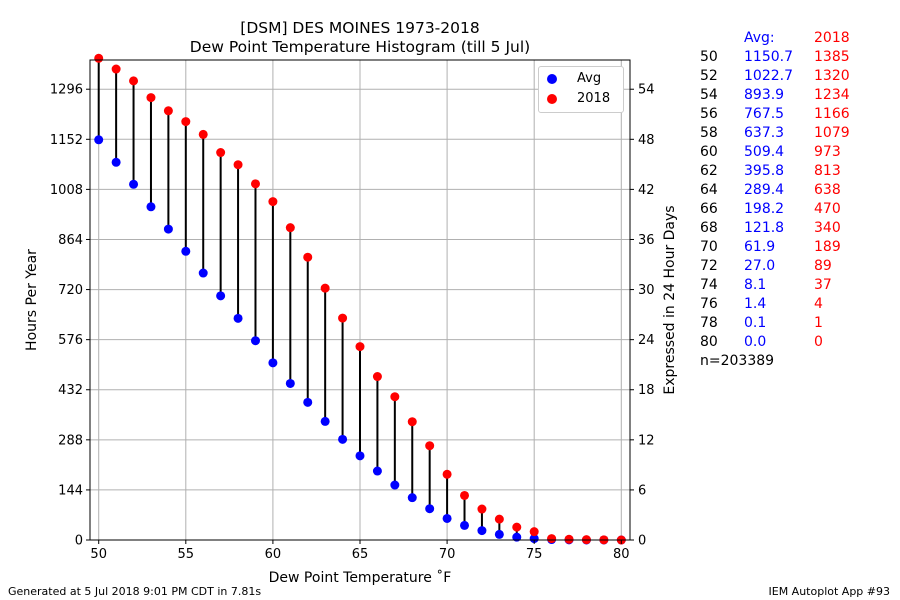 This screenshot has width=900, height=600. I want to click on table-header: Avg: 2018, so click(787, 38).